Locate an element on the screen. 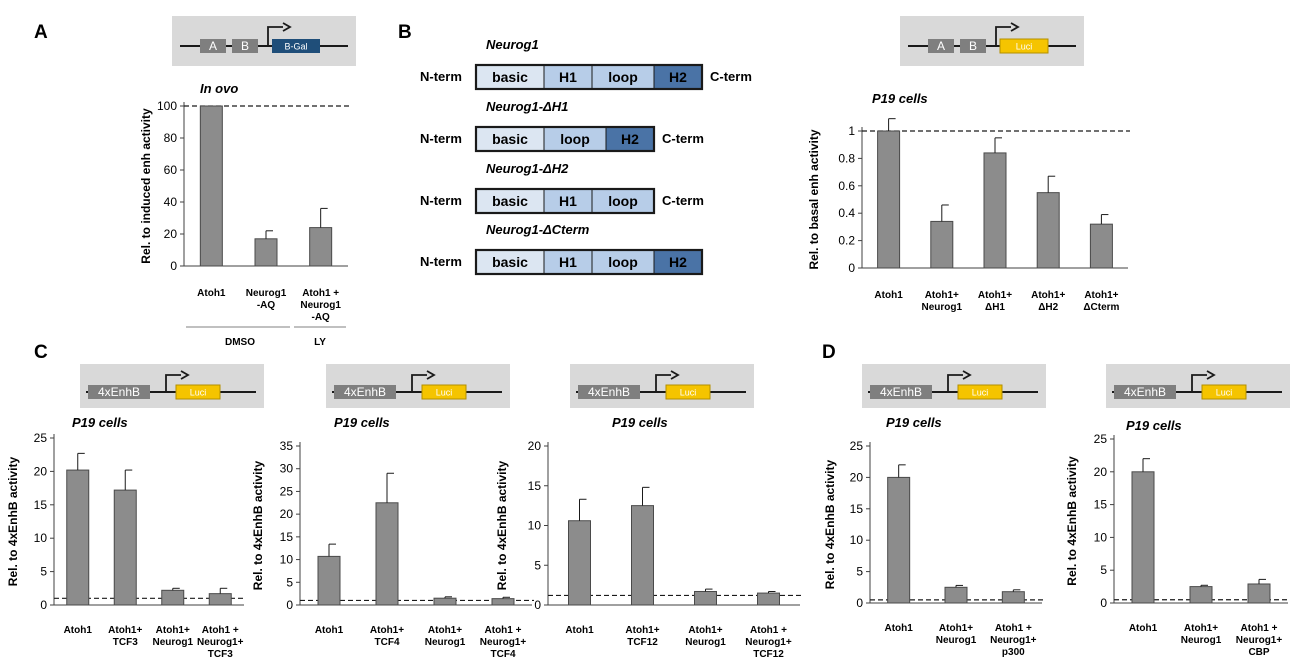  reporter-gene-box is located at coordinates (980, 392).